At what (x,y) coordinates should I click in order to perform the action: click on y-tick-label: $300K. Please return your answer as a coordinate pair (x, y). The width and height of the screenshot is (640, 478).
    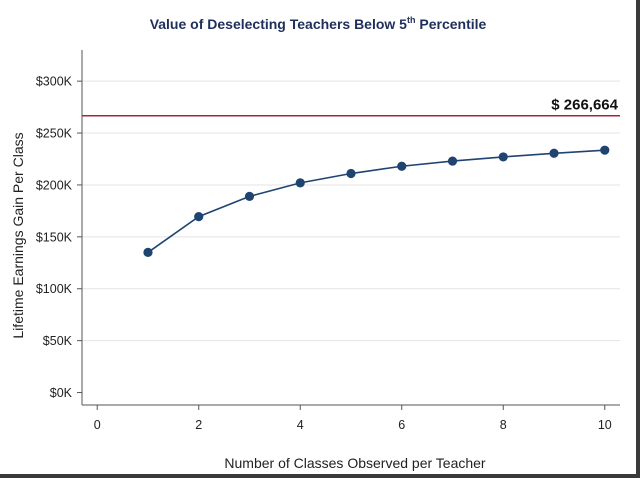
    Looking at the image, I should click on (54, 82).